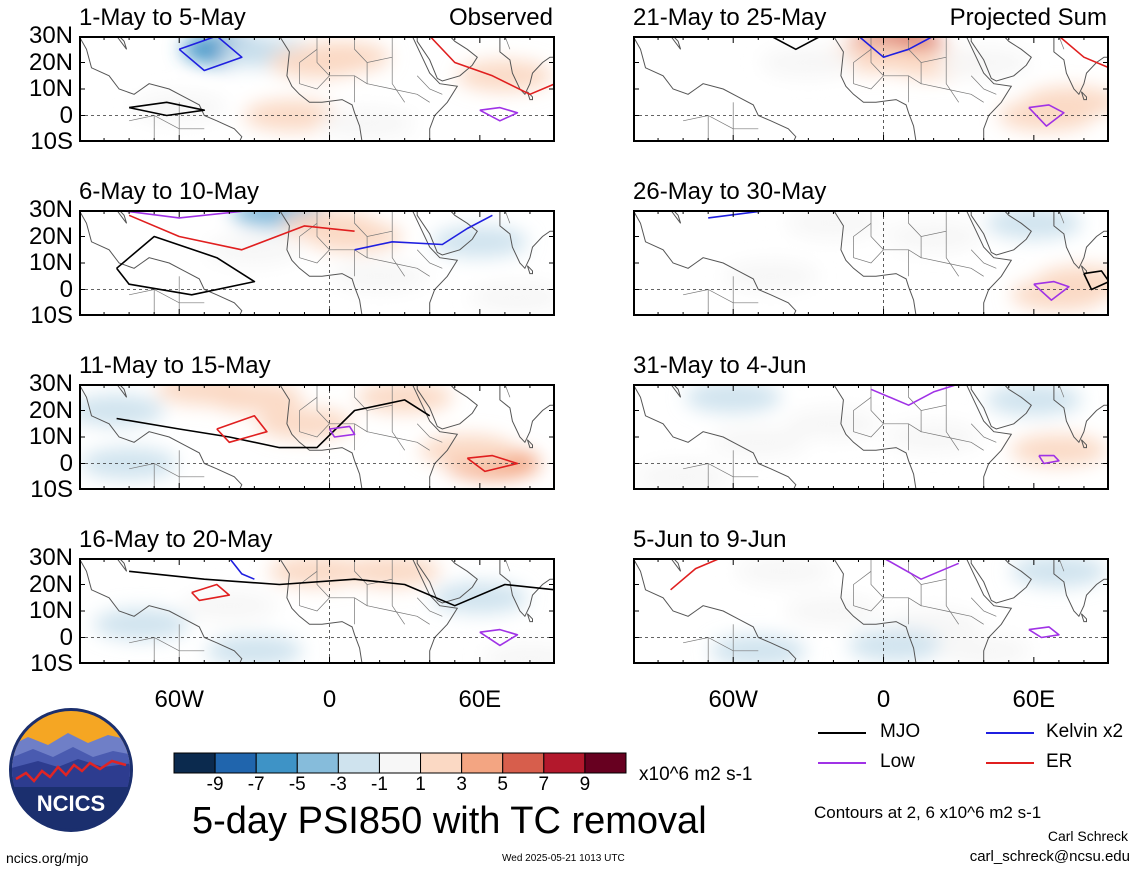 This screenshot has height=872, width=1135. Describe the element at coordinates (71, 770) in the screenshot. I see `ncics-logo: NCICS` at that location.